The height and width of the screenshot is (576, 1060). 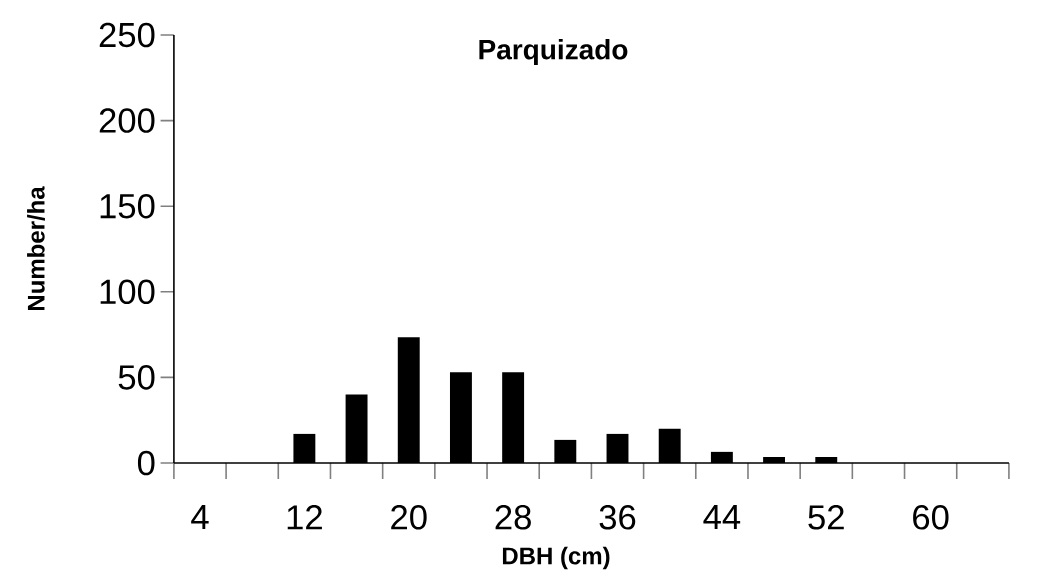 What do you see at coordinates (36, 248) in the screenshot?
I see `y-axis-title: Number/ha` at bounding box center [36, 248].